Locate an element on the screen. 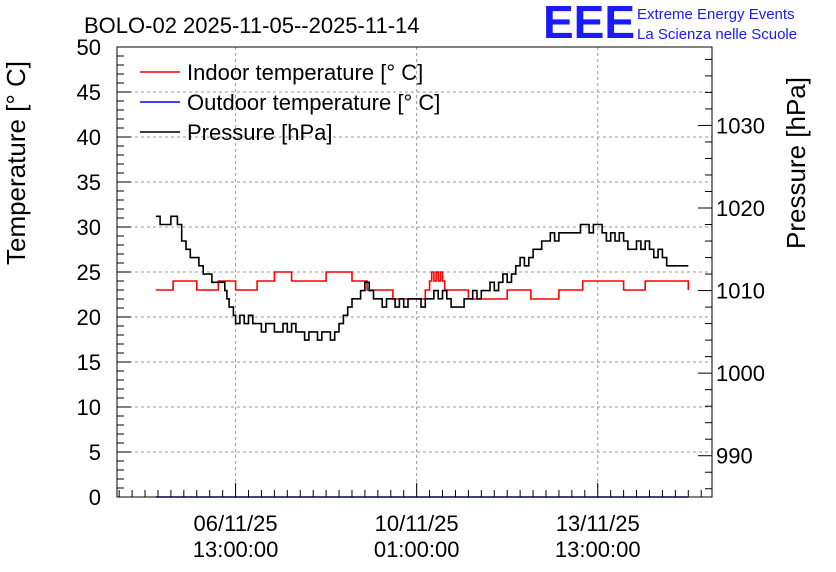 The image size is (836, 572). y-tick-label: 20 is located at coordinates (89, 317).